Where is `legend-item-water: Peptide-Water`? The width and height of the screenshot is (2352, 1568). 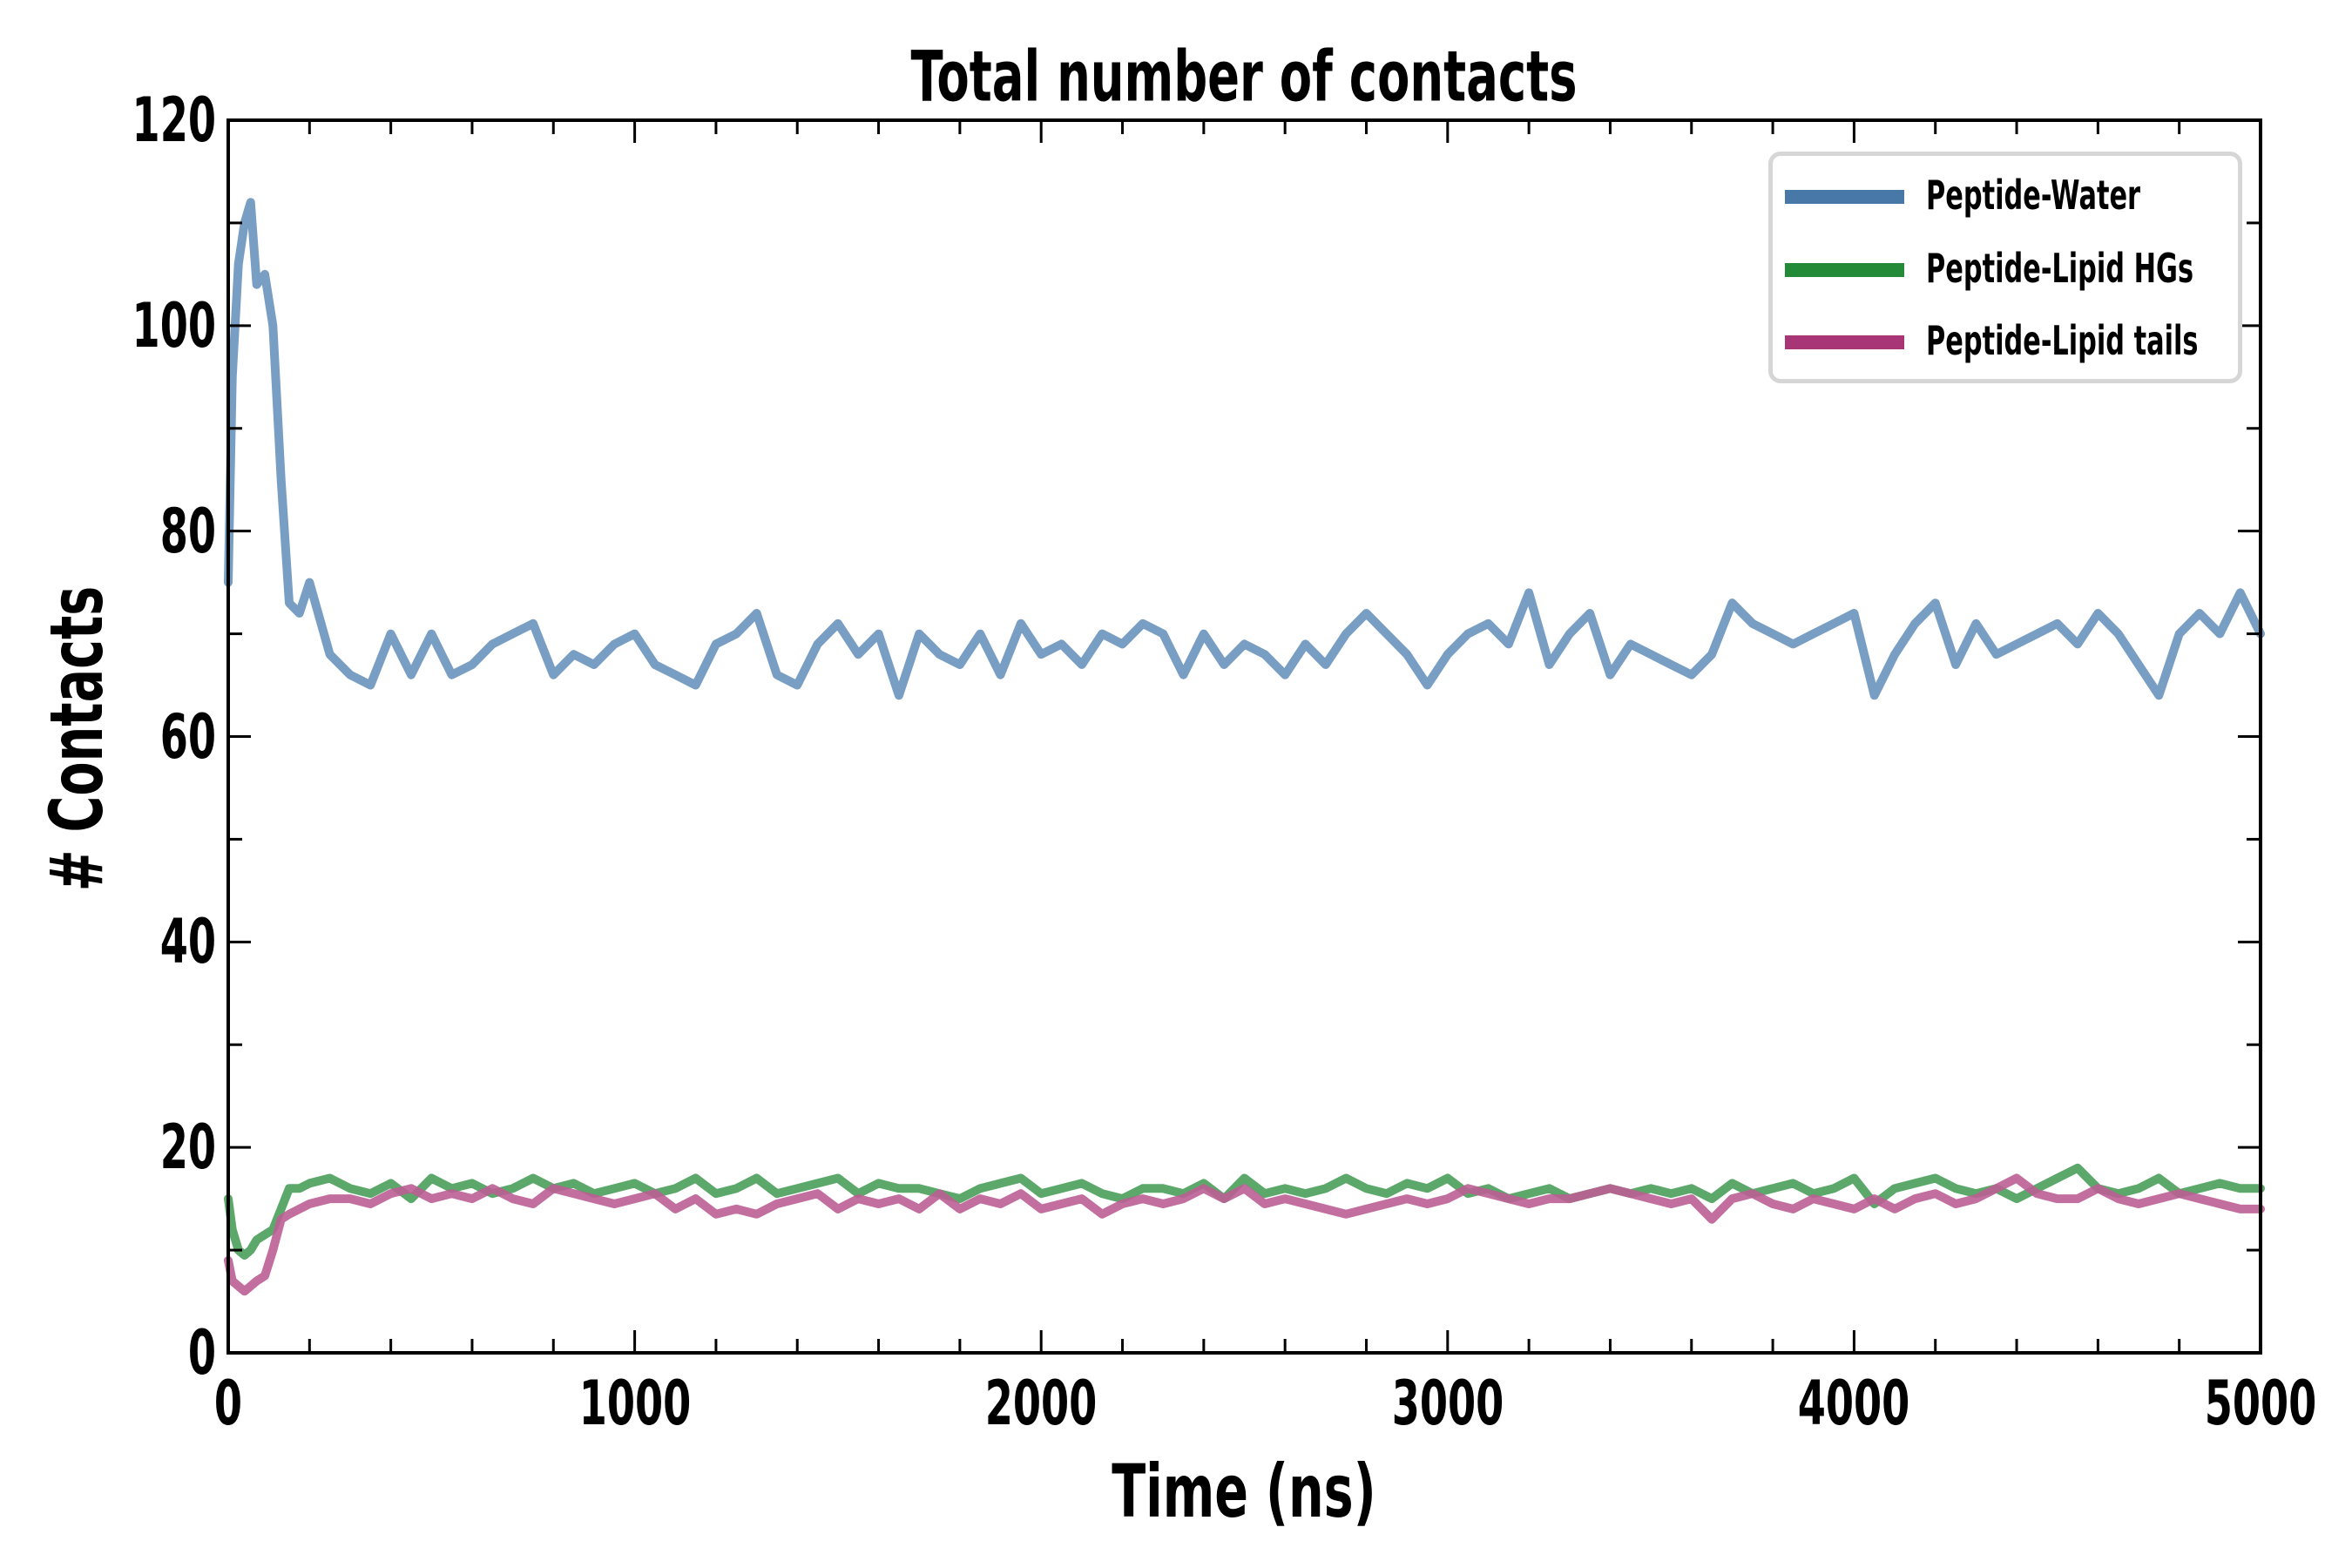 legend-item-water: Peptide-Water is located at coordinates (2005, 195).